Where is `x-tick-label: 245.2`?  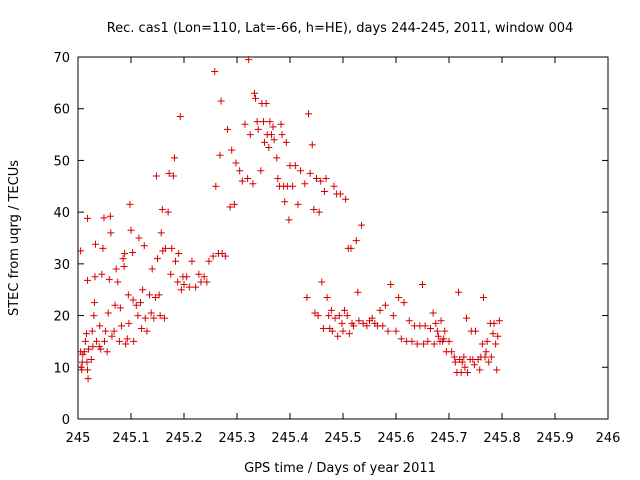
x-tick-label: 245.2 is located at coordinates (183, 438).